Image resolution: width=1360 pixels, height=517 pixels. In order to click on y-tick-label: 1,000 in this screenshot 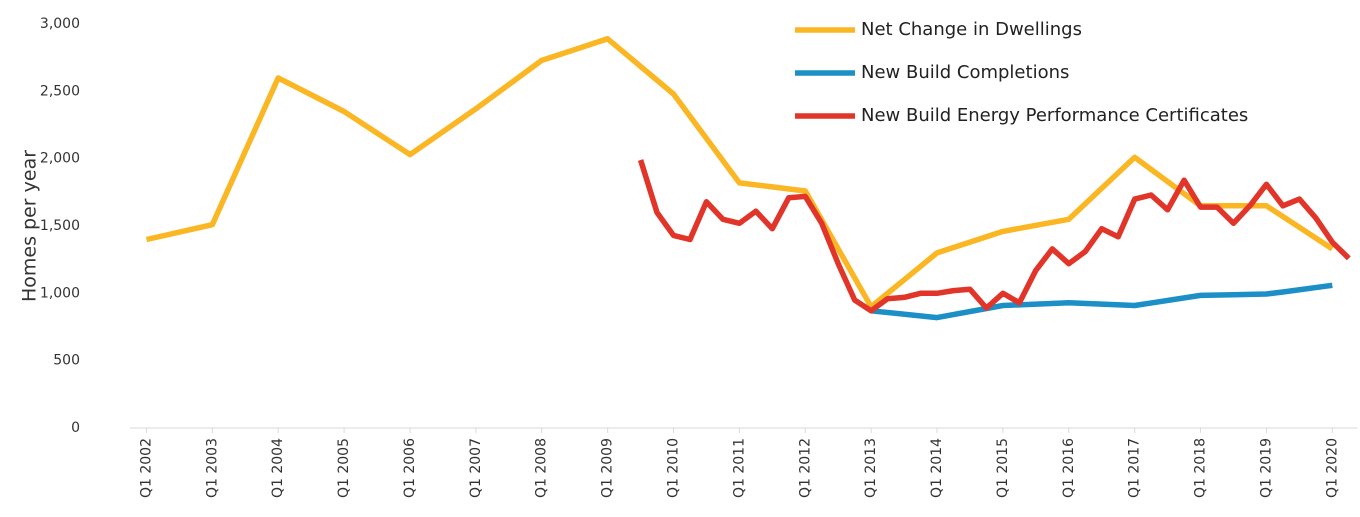, I will do `click(60, 293)`.